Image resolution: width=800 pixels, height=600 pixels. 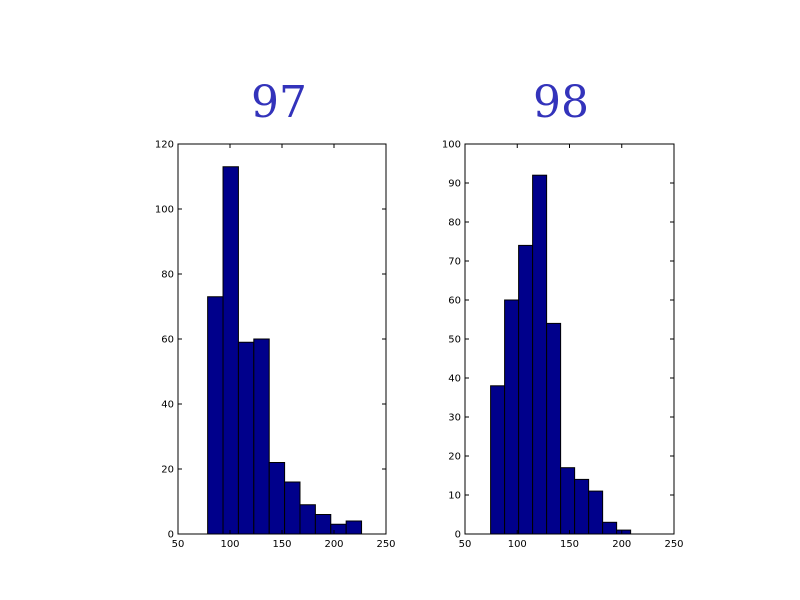 I want to click on y-tick-label: 90, so click(x=454, y=184).